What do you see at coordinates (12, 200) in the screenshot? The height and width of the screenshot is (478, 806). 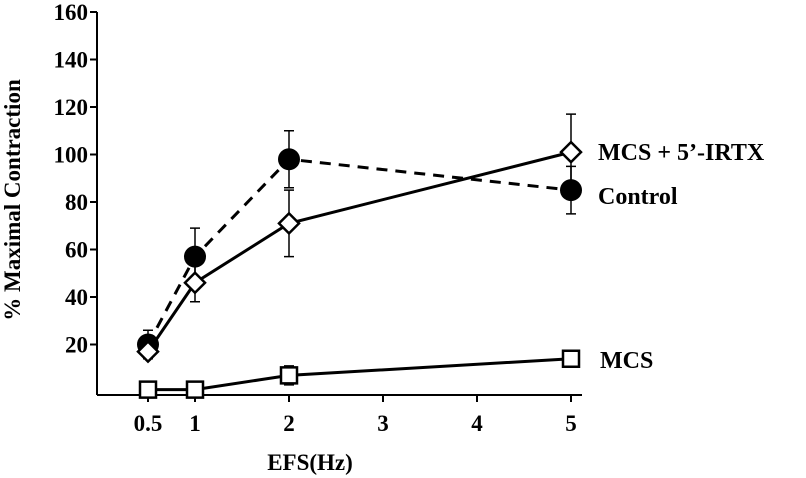 I see `y-axis-title: % Maximal Contraction` at bounding box center [12, 200].